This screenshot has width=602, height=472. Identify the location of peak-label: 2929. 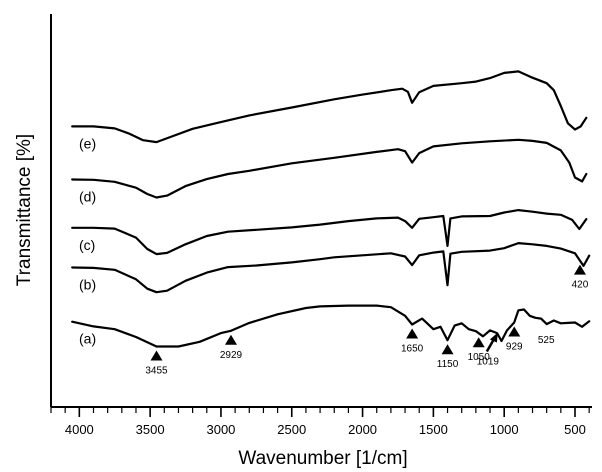
(231, 355).